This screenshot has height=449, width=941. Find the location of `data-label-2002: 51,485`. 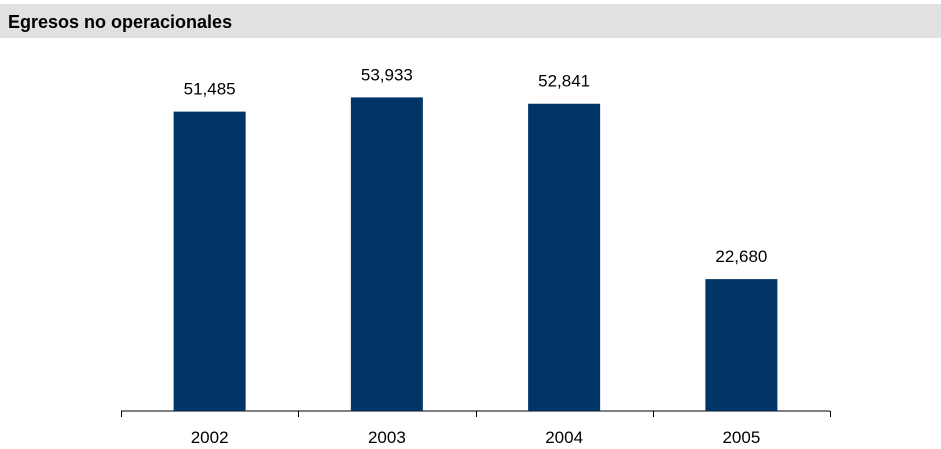

data-label-2002: 51,485 is located at coordinates (210, 89).